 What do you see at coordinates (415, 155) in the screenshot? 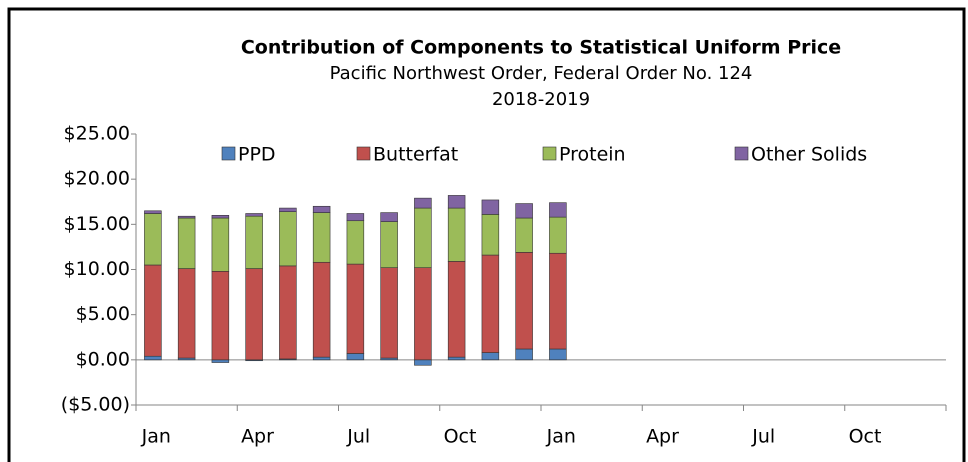
I see `legend-label: Butterfat` at bounding box center [415, 155].